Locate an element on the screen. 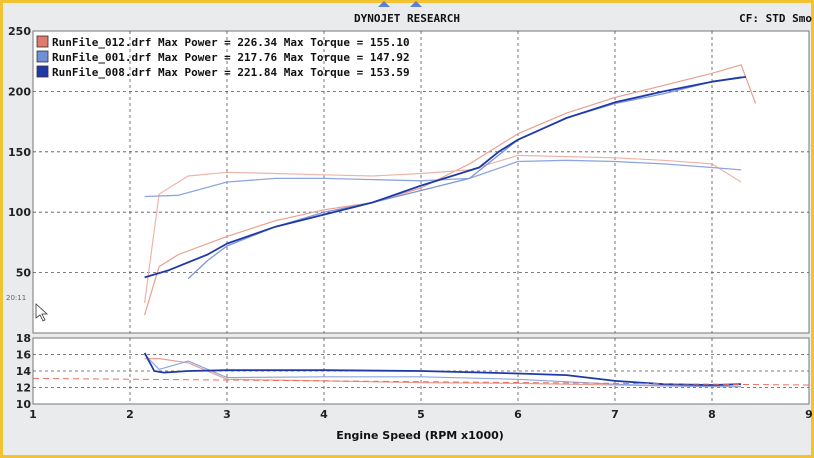  x-tick-label: 7 is located at coordinates (615, 414).